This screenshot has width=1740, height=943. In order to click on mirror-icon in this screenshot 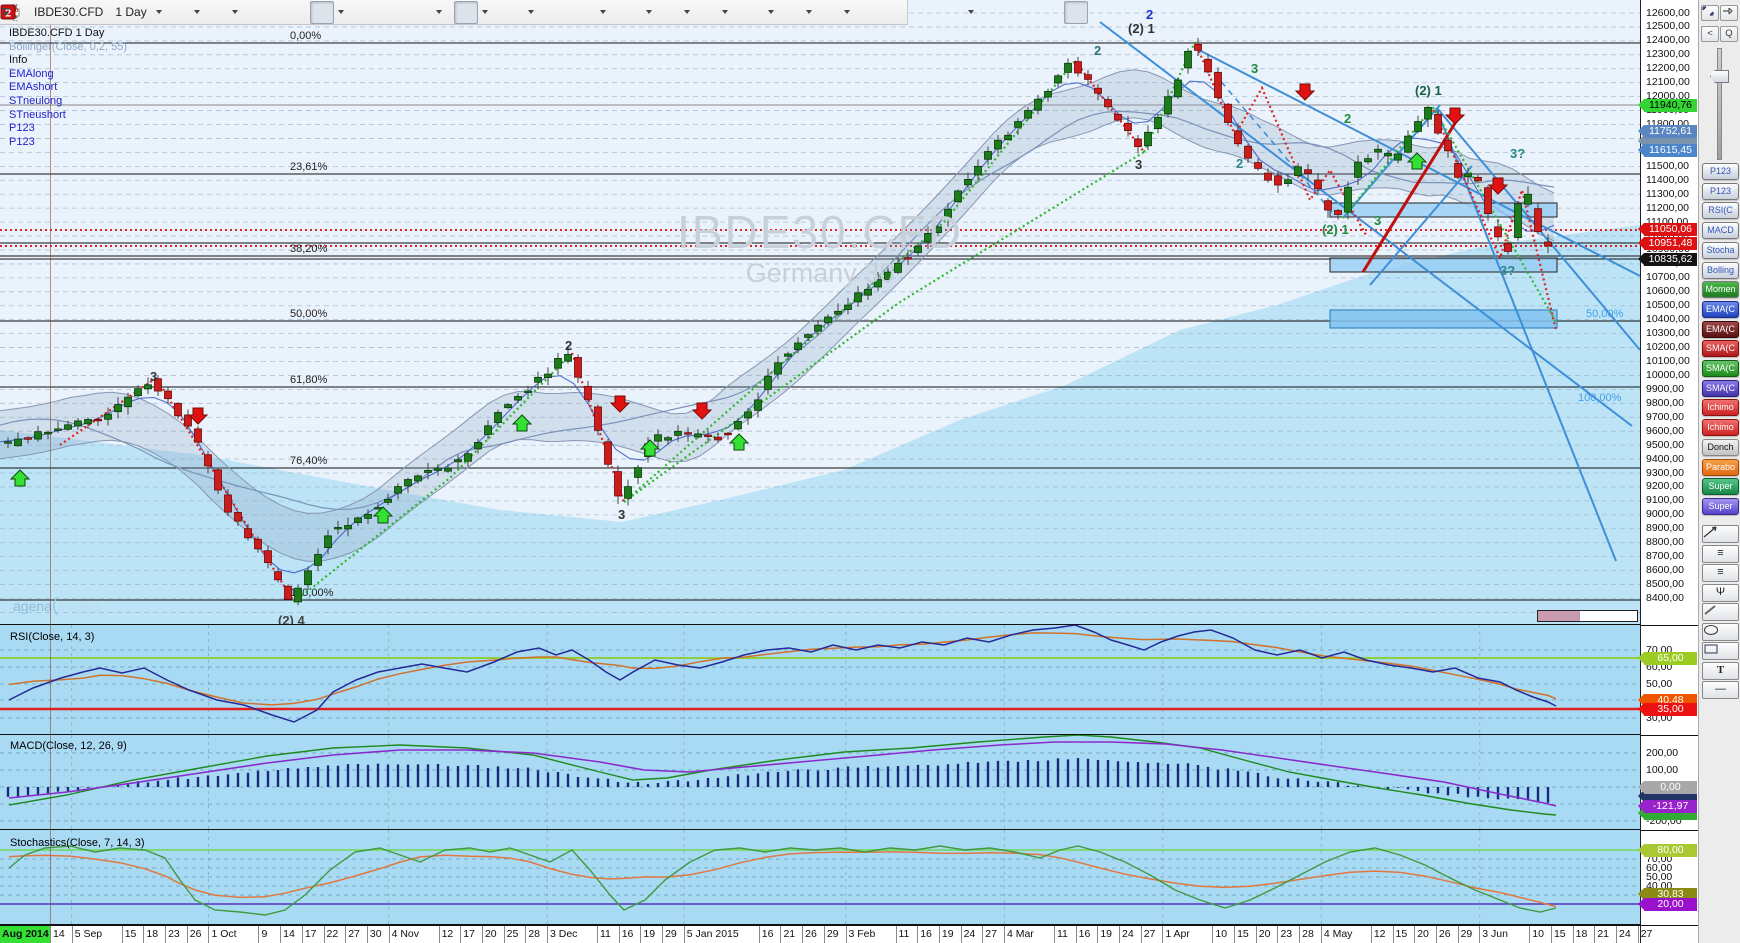, I will do `click(421, 12)`.